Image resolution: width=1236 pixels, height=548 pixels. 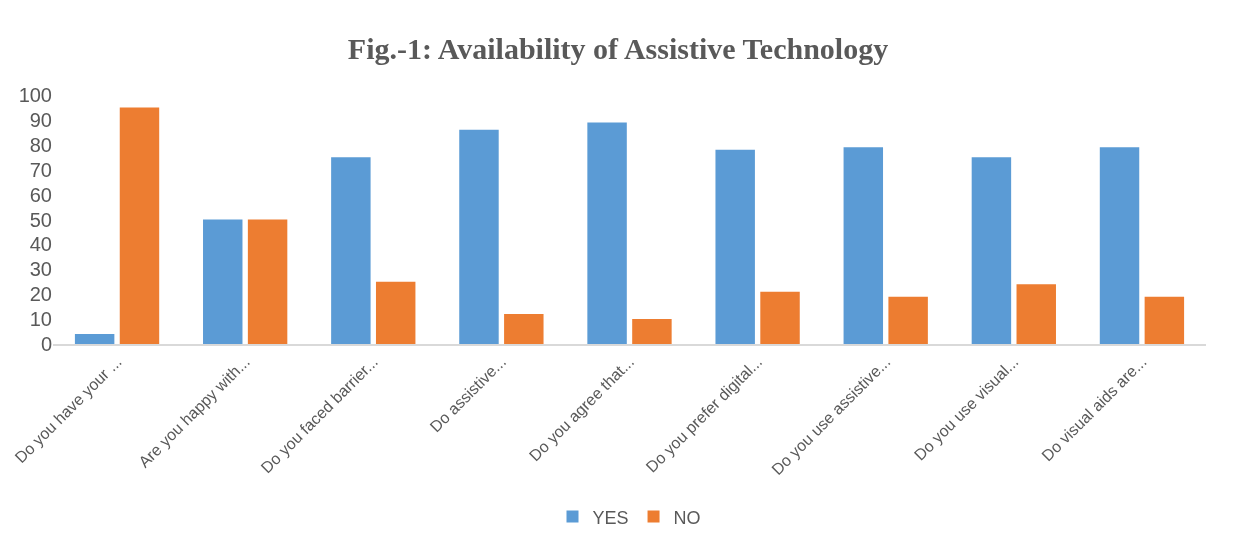 What do you see at coordinates (40, 144) in the screenshot?
I see `y-tick-label: 80` at bounding box center [40, 144].